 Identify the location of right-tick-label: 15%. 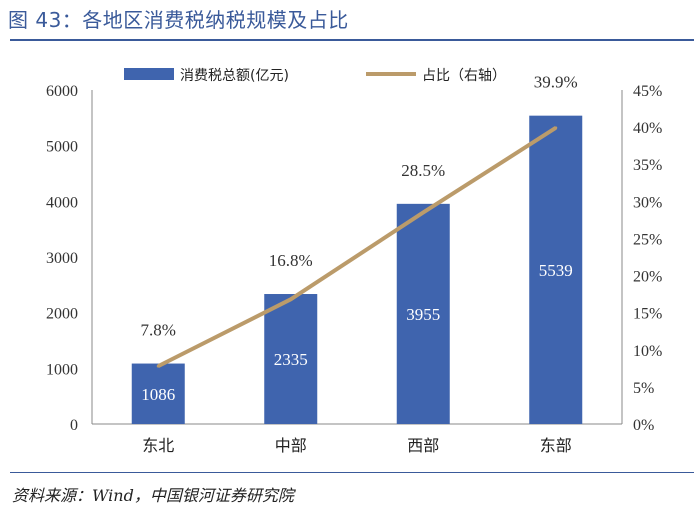
(647, 314).